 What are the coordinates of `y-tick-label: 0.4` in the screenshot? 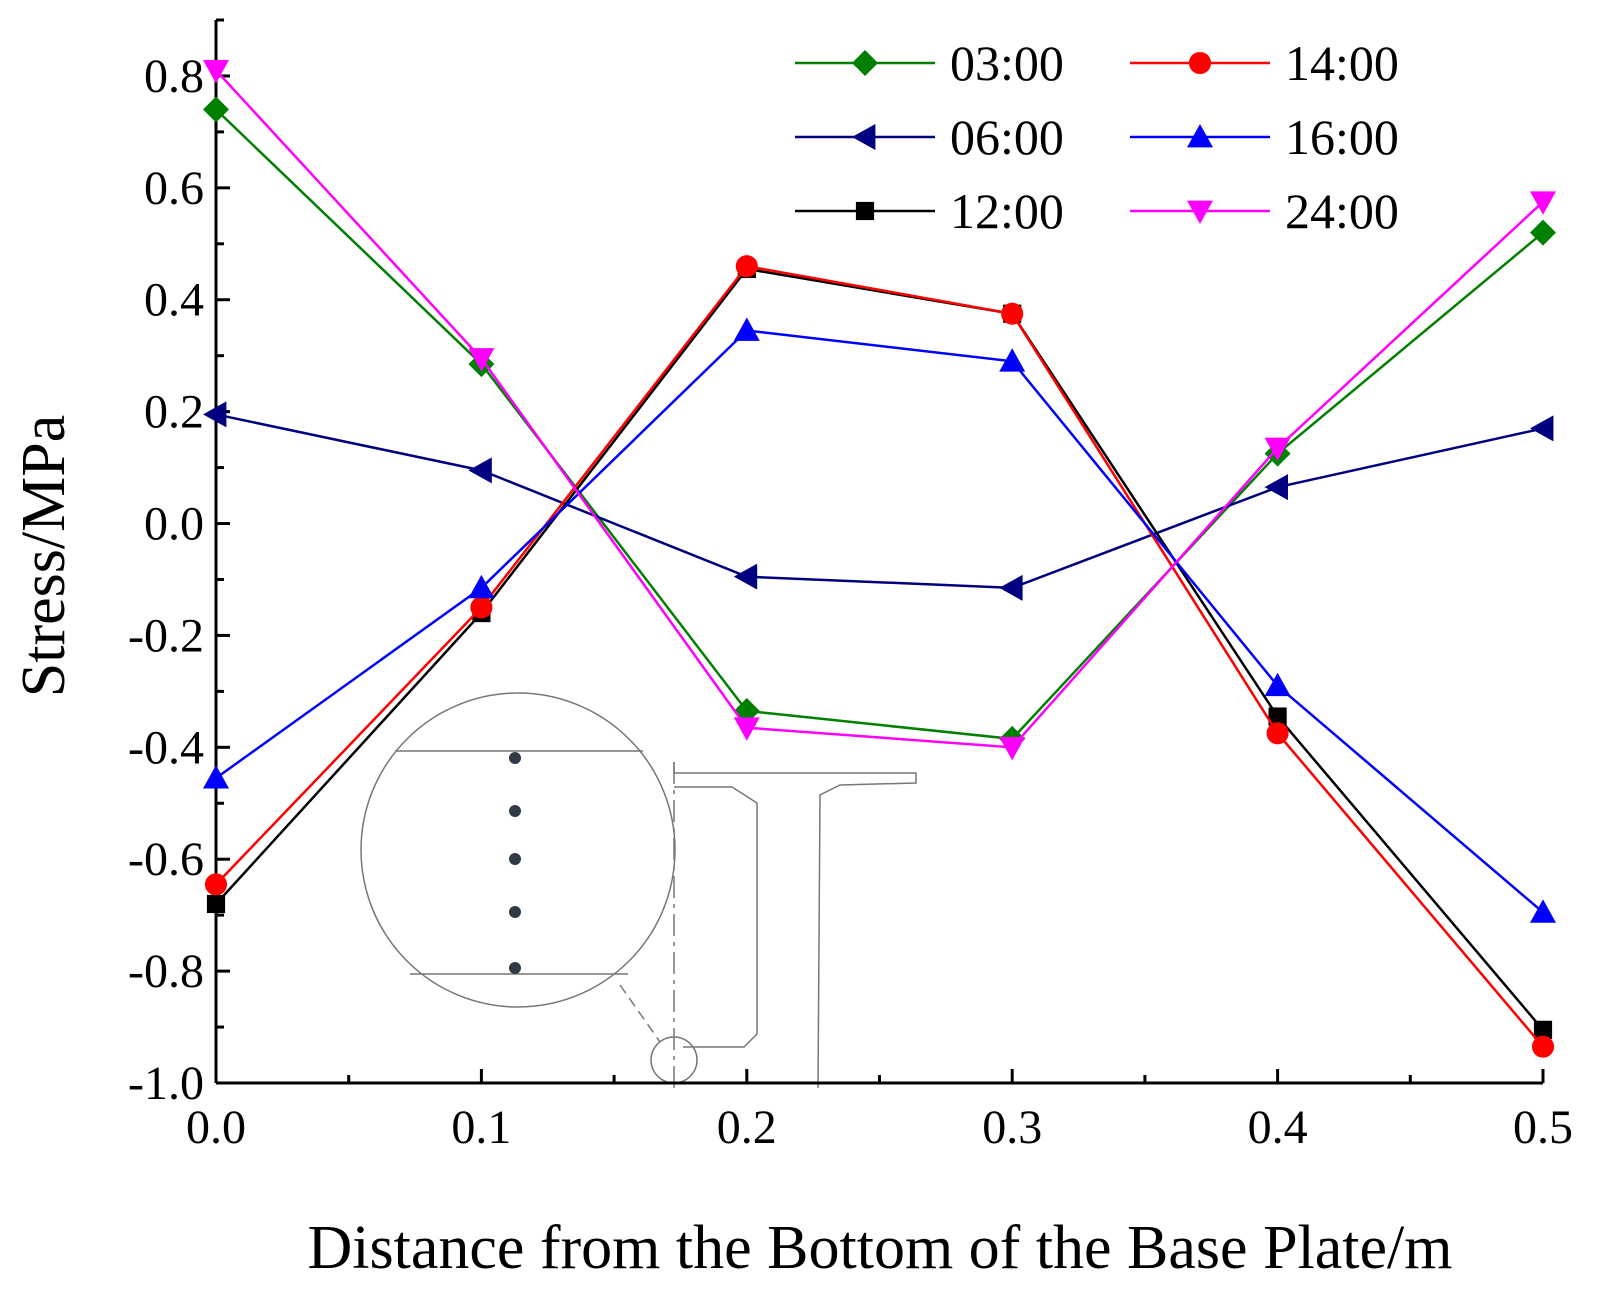 It's located at (174, 300).